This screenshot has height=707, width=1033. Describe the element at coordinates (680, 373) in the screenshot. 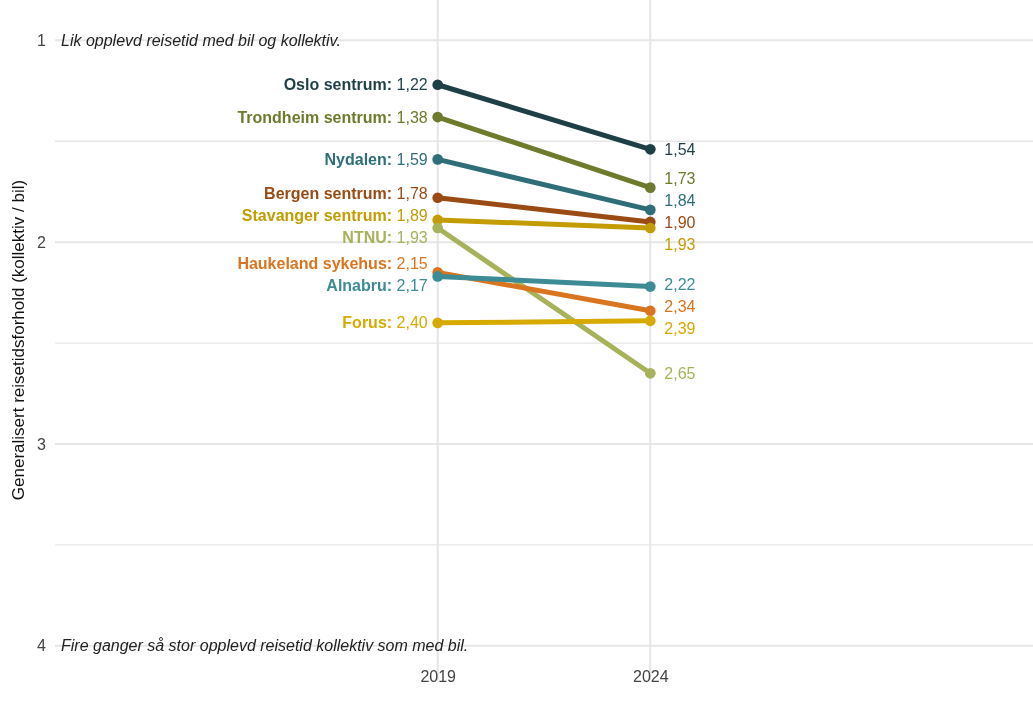

I see `data-label: 2,65` at that location.